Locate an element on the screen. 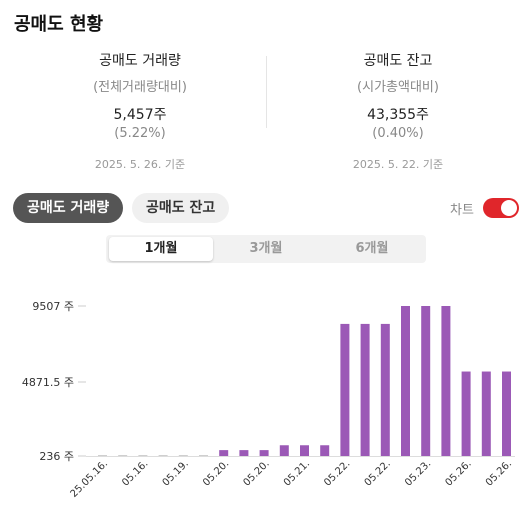 The width and height of the screenshot is (529, 514). period-3m: 3개월 is located at coordinates (266, 248).